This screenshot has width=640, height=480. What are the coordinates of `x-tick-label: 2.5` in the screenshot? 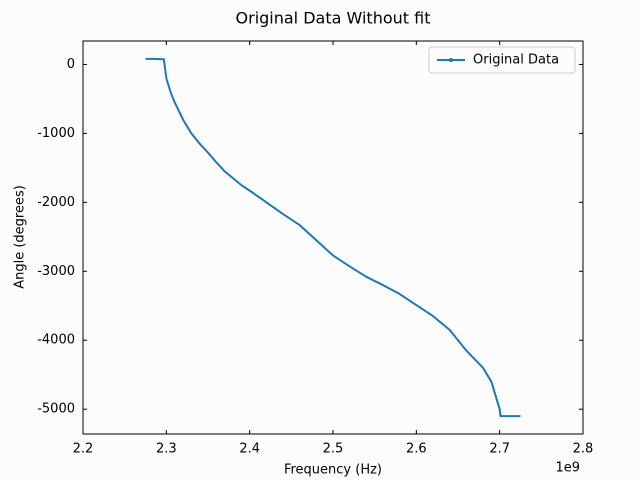 It's located at (333, 449).